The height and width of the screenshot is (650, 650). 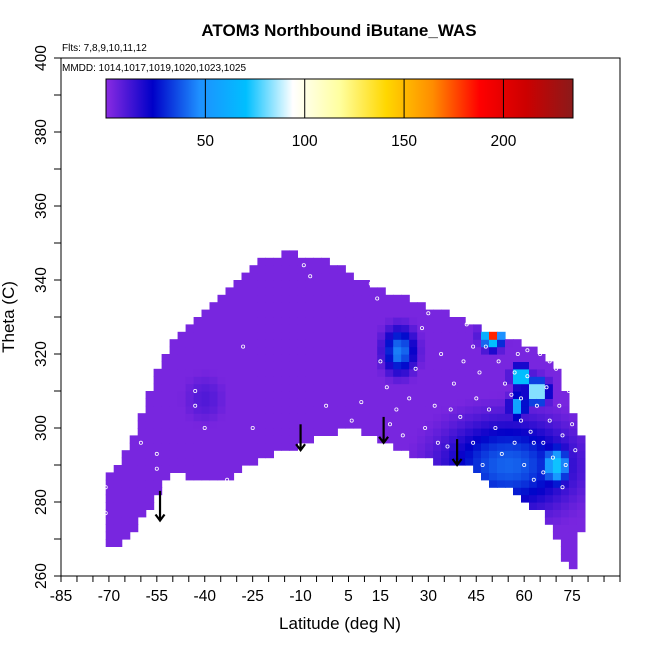 What do you see at coordinates (380, 596) in the screenshot?
I see `x-tick-label: 15` at bounding box center [380, 596].